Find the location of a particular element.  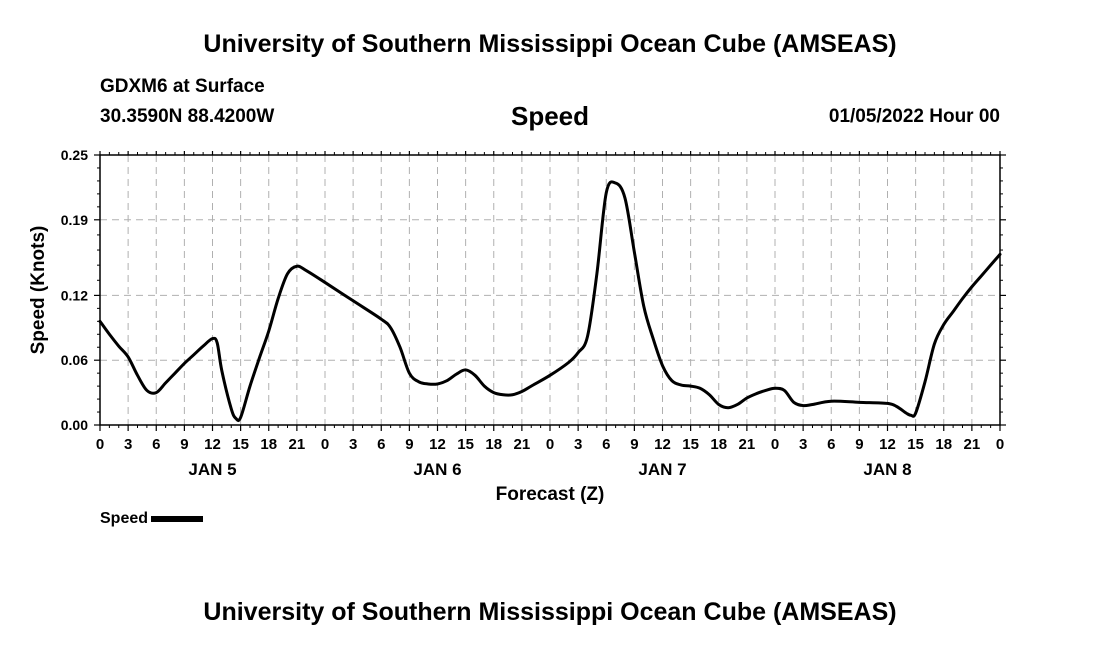

y-tick-label: 0.00 is located at coordinates (74, 425).